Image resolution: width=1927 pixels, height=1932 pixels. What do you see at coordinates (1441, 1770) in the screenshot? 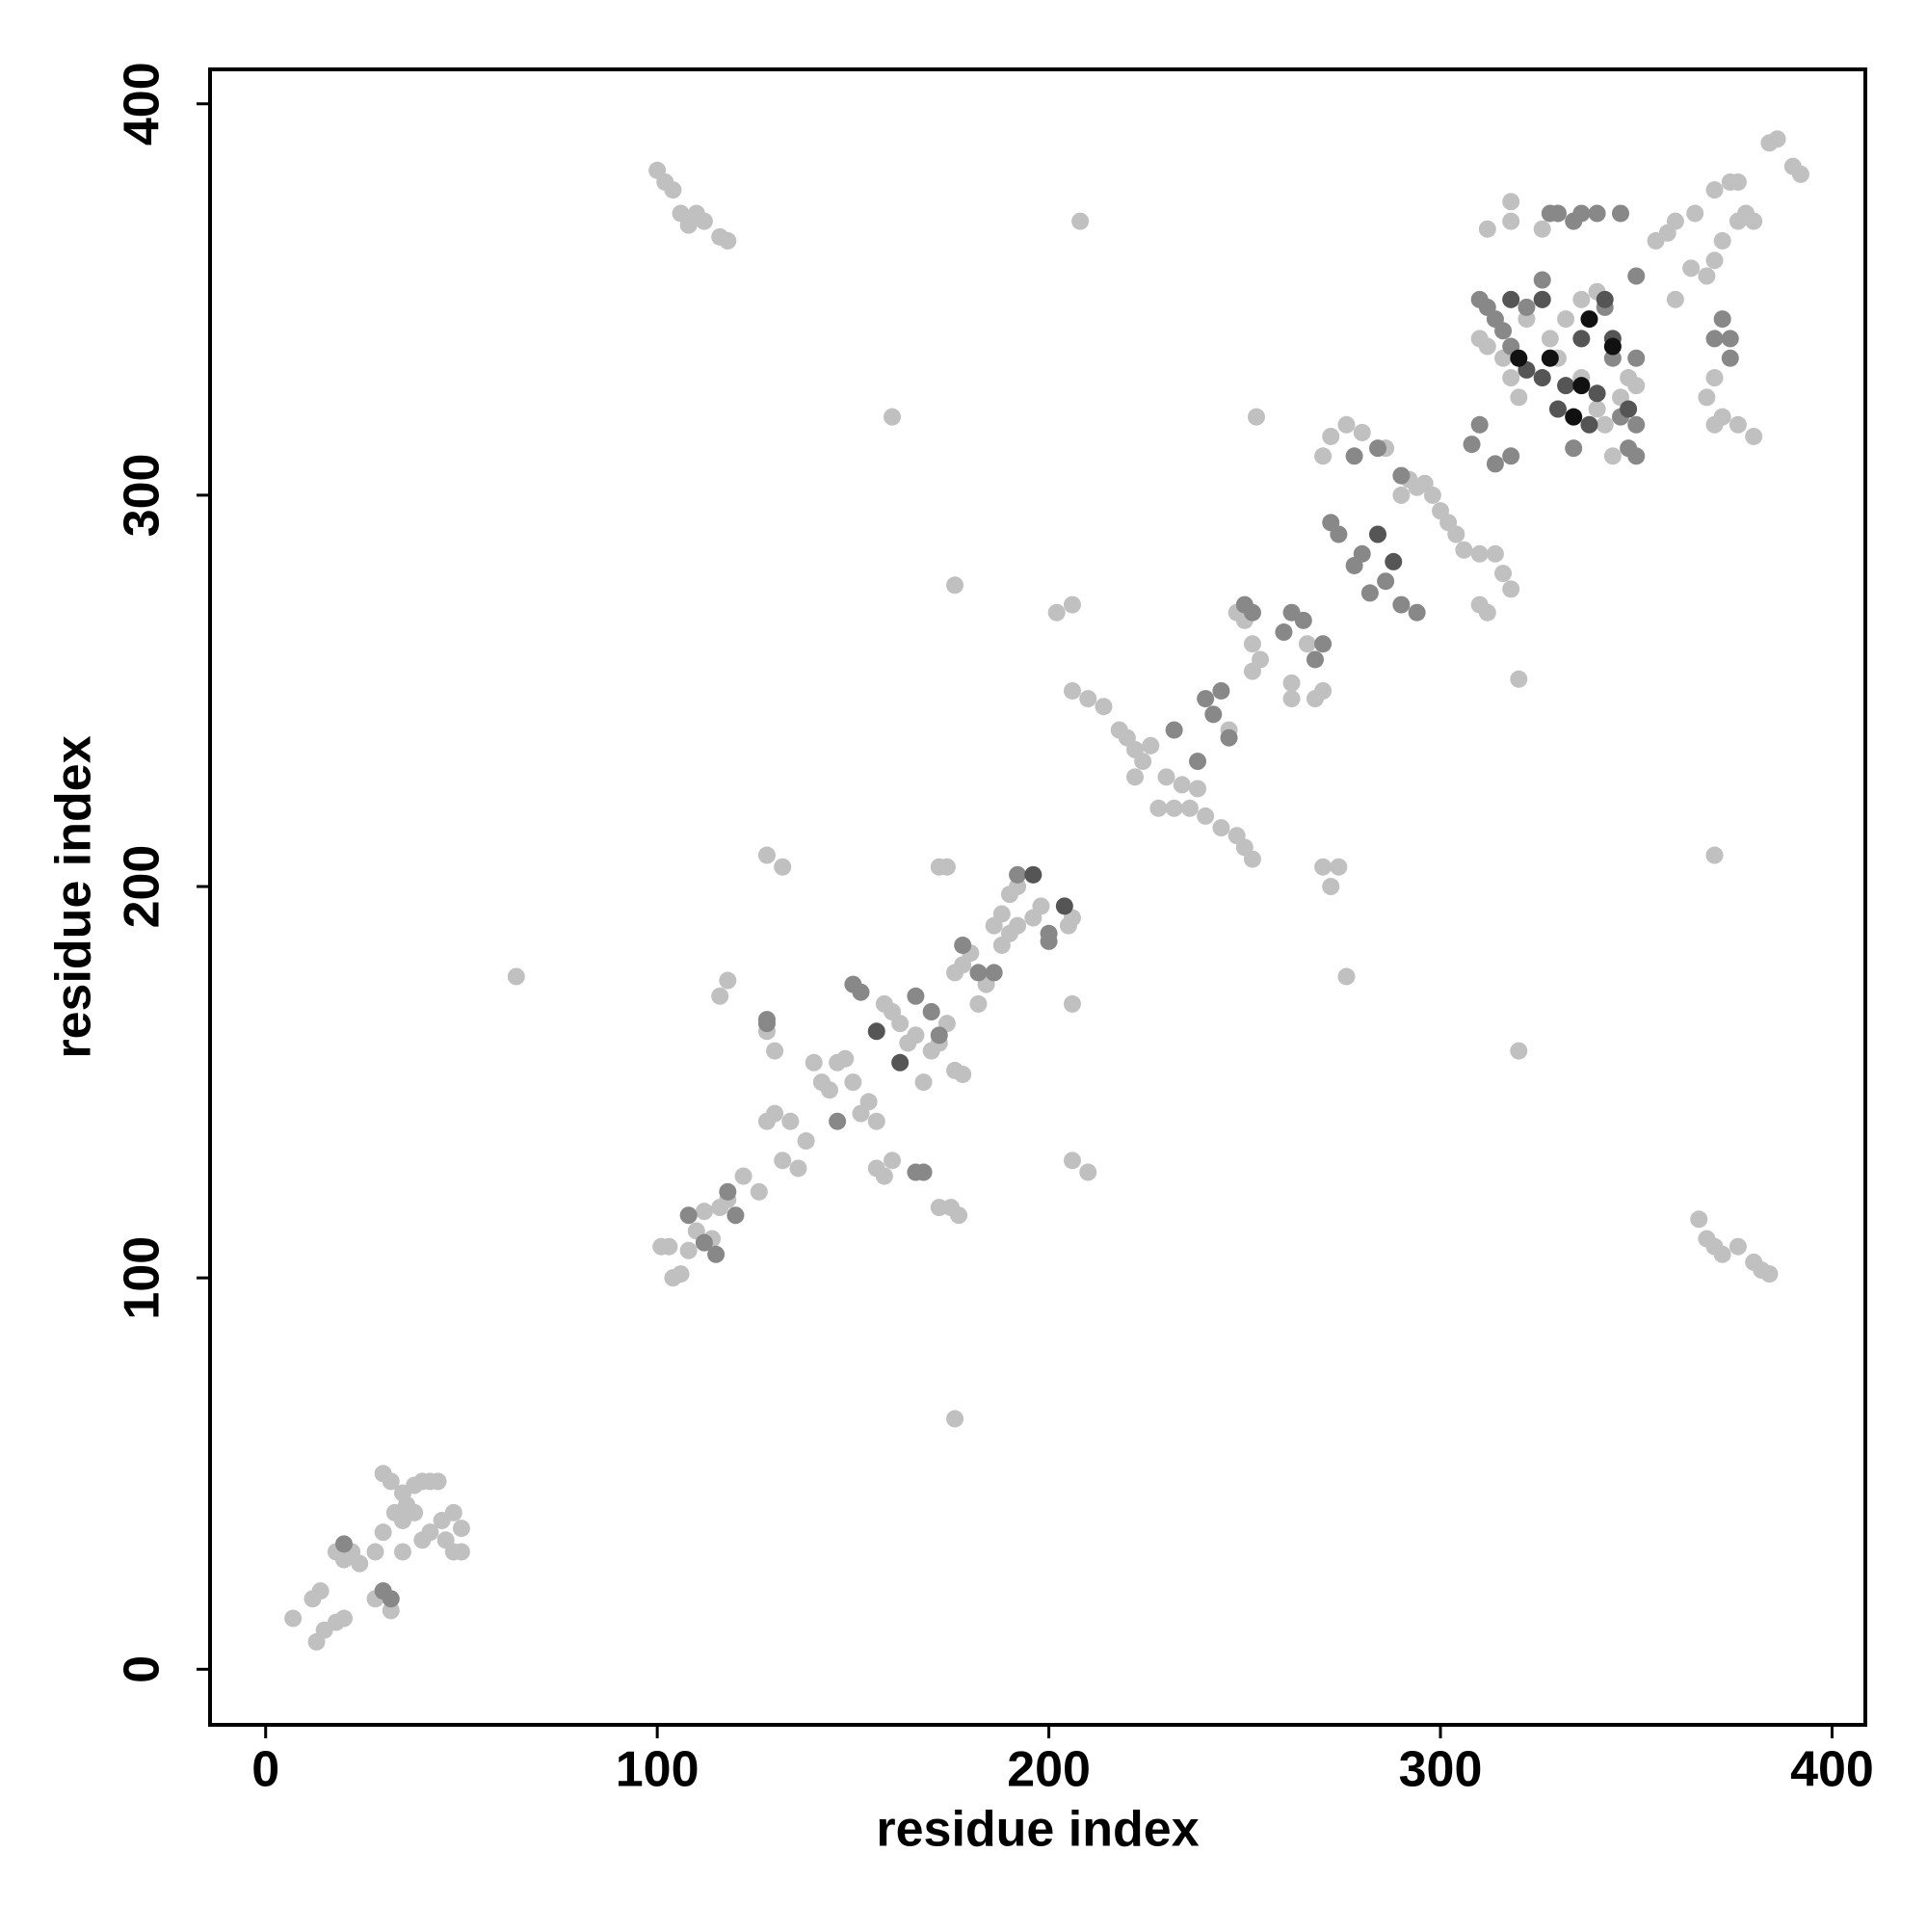
I see `x-tick-label: 300` at bounding box center [1441, 1770].